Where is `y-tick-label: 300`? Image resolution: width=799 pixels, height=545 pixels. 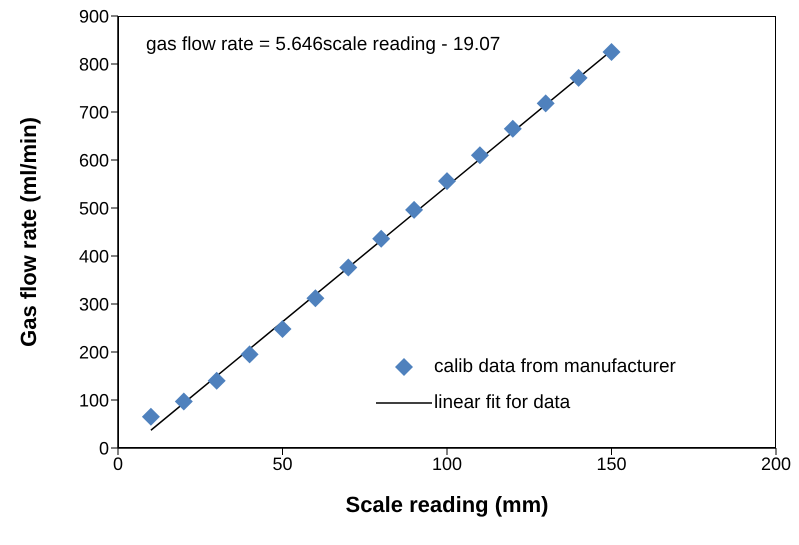
y-tick-label: 300 is located at coordinates (93, 304).